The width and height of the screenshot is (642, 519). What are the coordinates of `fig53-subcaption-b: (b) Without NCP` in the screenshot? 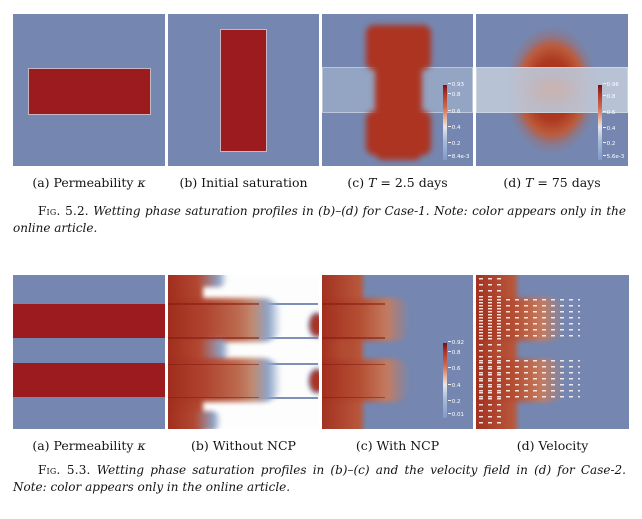 It's located at (243, 446).